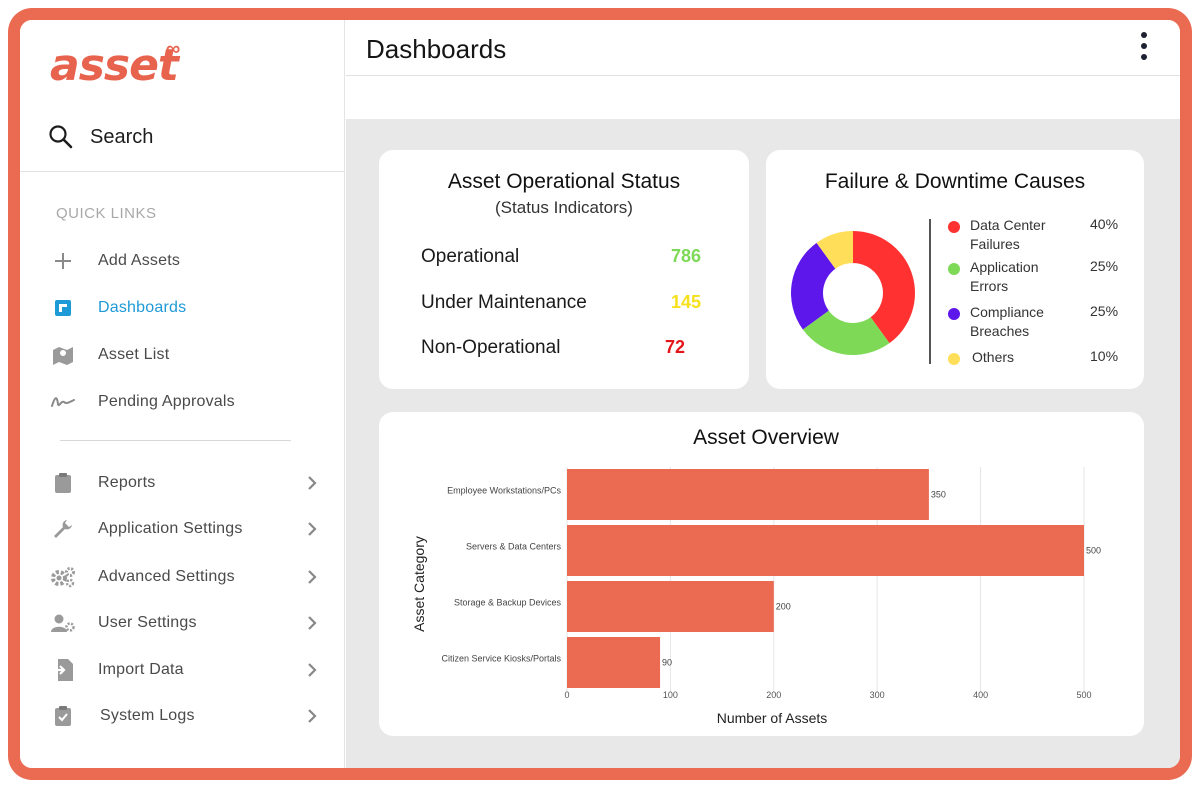  What do you see at coordinates (504, 491) in the screenshot?
I see `category-label: Employee Workstations/PCs` at bounding box center [504, 491].